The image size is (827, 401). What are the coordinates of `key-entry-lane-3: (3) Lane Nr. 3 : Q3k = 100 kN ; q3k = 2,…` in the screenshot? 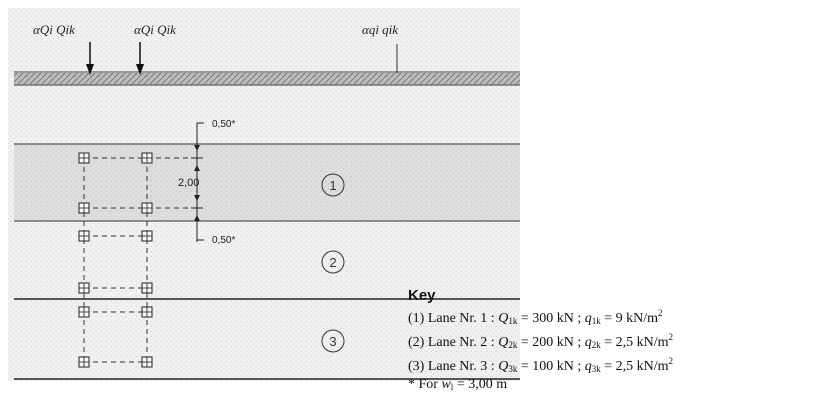 It's located at (541, 365).